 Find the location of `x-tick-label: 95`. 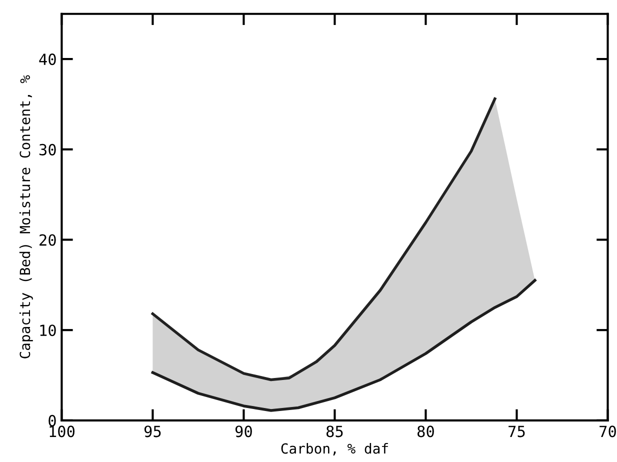

x-tick-label: 95 is located at coordinates (152, 432).